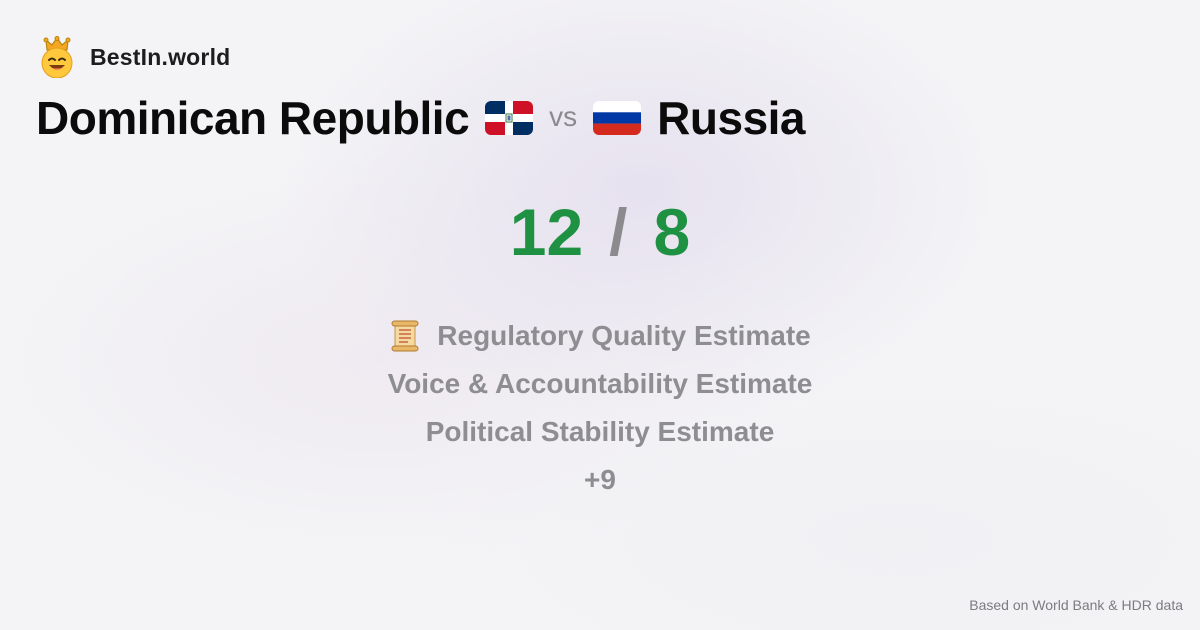 This screenshot has width=1200, height=630. What do you see at coordinates (624, 335) in the screenshot?
I see `criteria-label: Regulatory Quality Estimate` at bounding box center [624, 335].